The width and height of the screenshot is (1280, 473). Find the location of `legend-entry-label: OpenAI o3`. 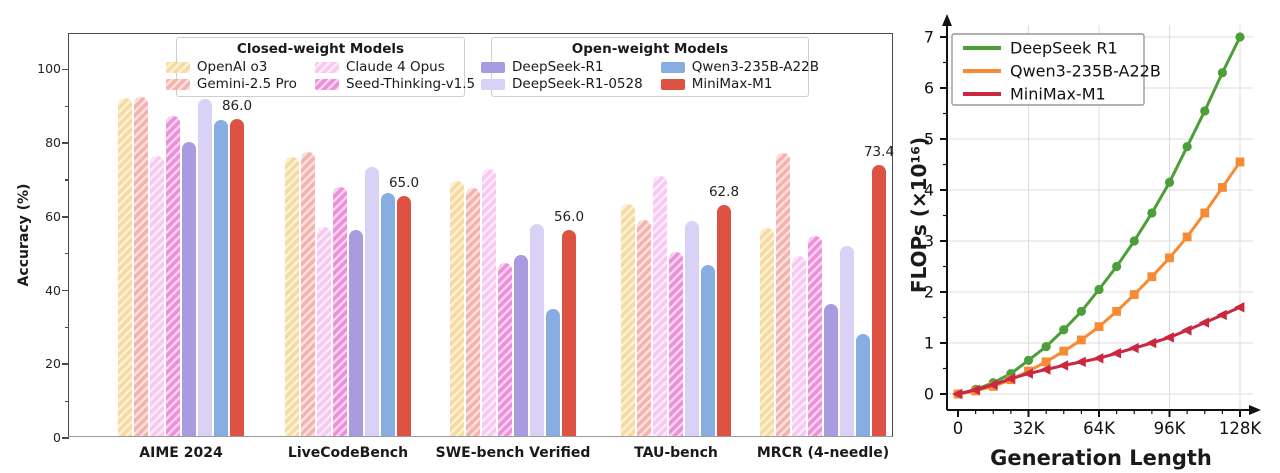

legend-entry-label: OpenAI o3 is located at coordinates (232, 67).